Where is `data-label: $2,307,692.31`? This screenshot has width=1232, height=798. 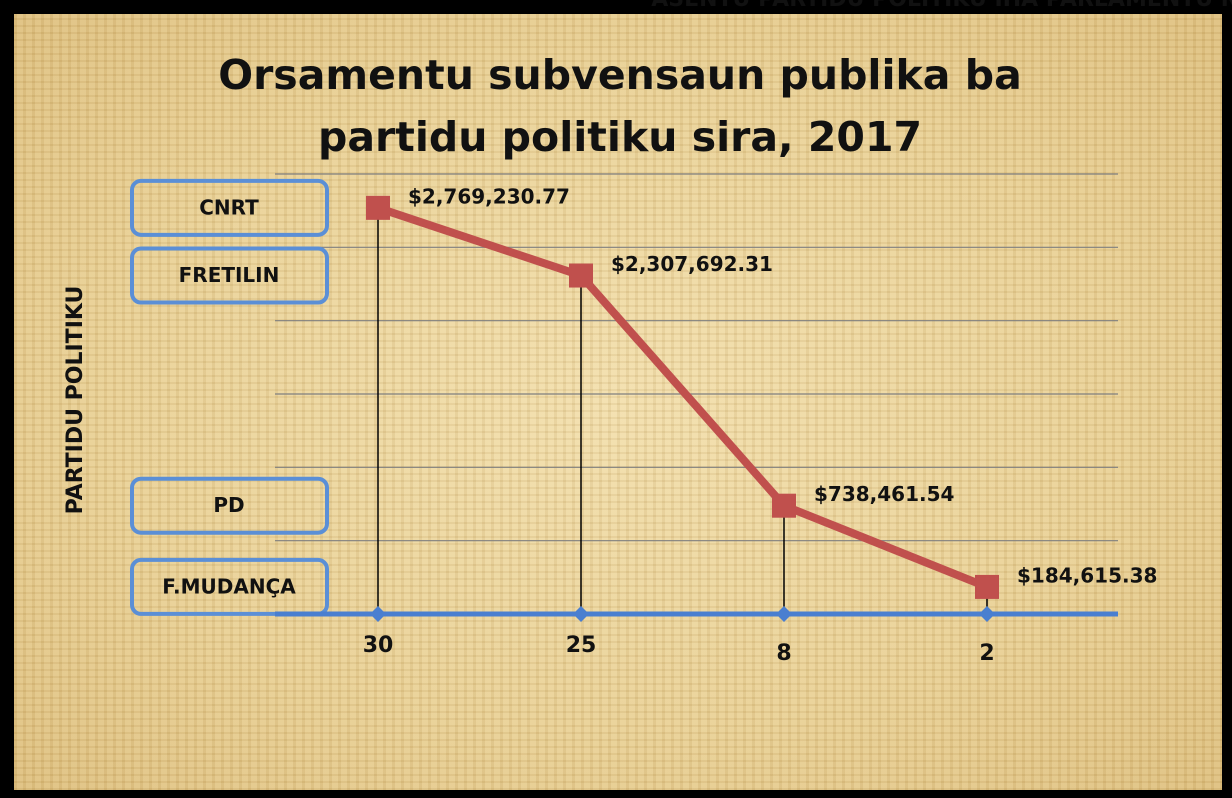 data-label: $2,307,692.31 is located at coordinates (692, 264).